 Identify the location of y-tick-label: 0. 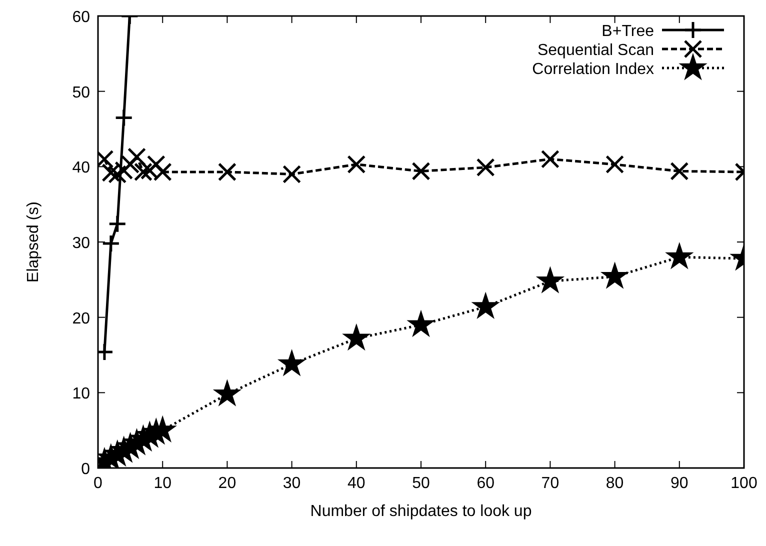
(85, 469).